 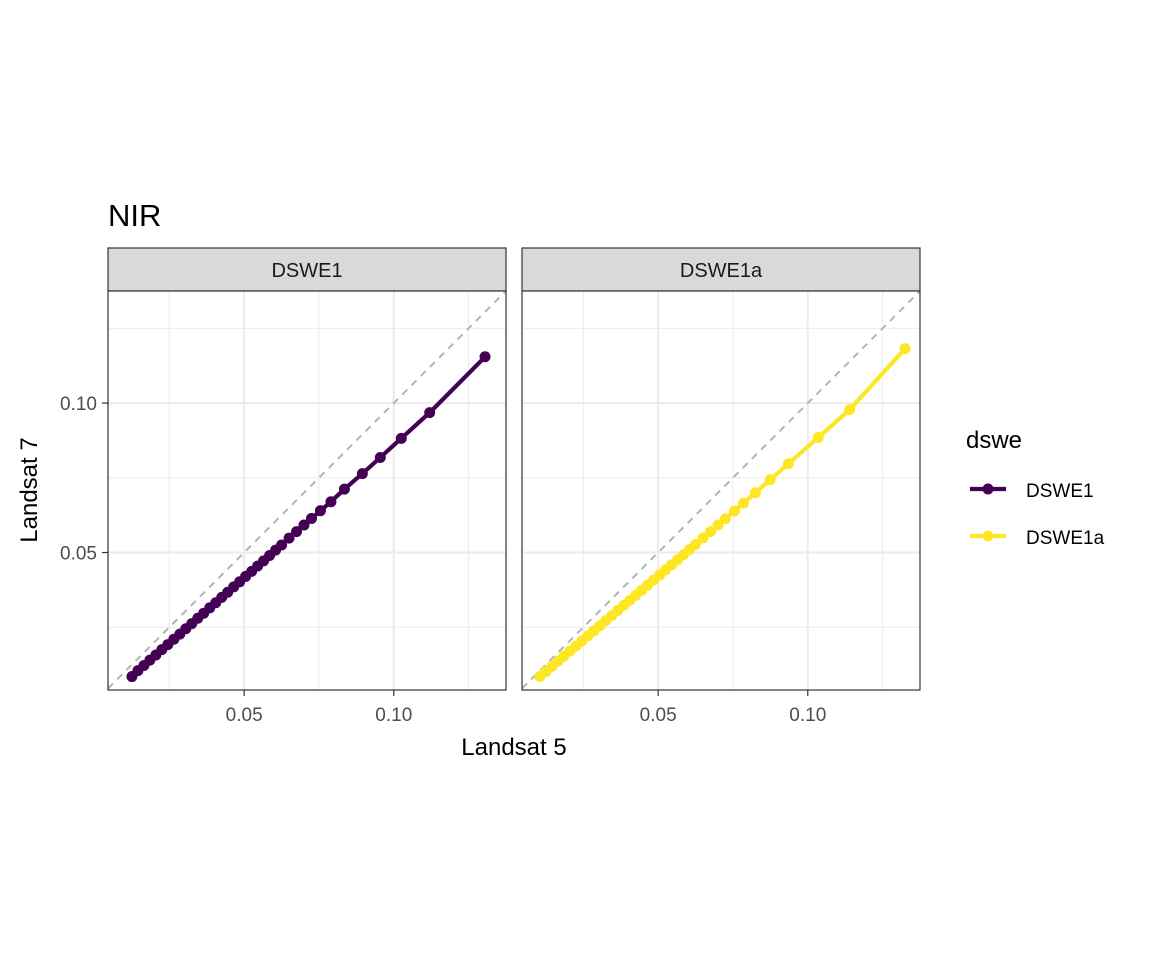 What do you see at coordinates (994, 440) in the screenshot?
I see `legend-title: dswe` at bounding box center [994, 440].